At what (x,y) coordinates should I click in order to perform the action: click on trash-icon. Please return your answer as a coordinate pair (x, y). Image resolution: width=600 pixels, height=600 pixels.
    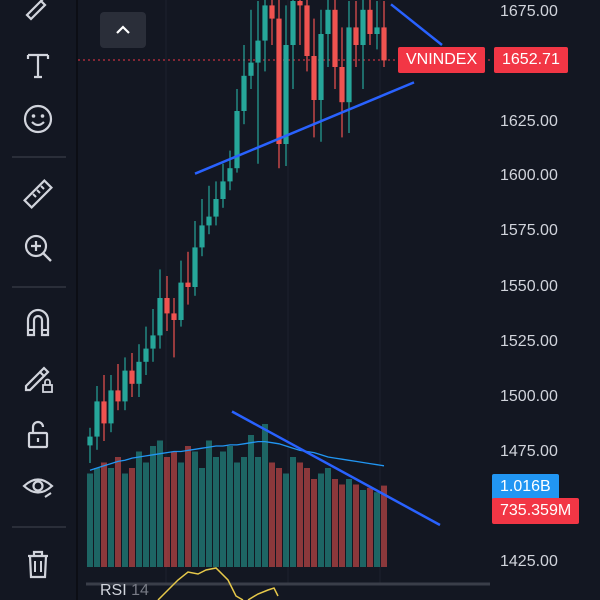
    Looking at the image, I should click on (38, 564).